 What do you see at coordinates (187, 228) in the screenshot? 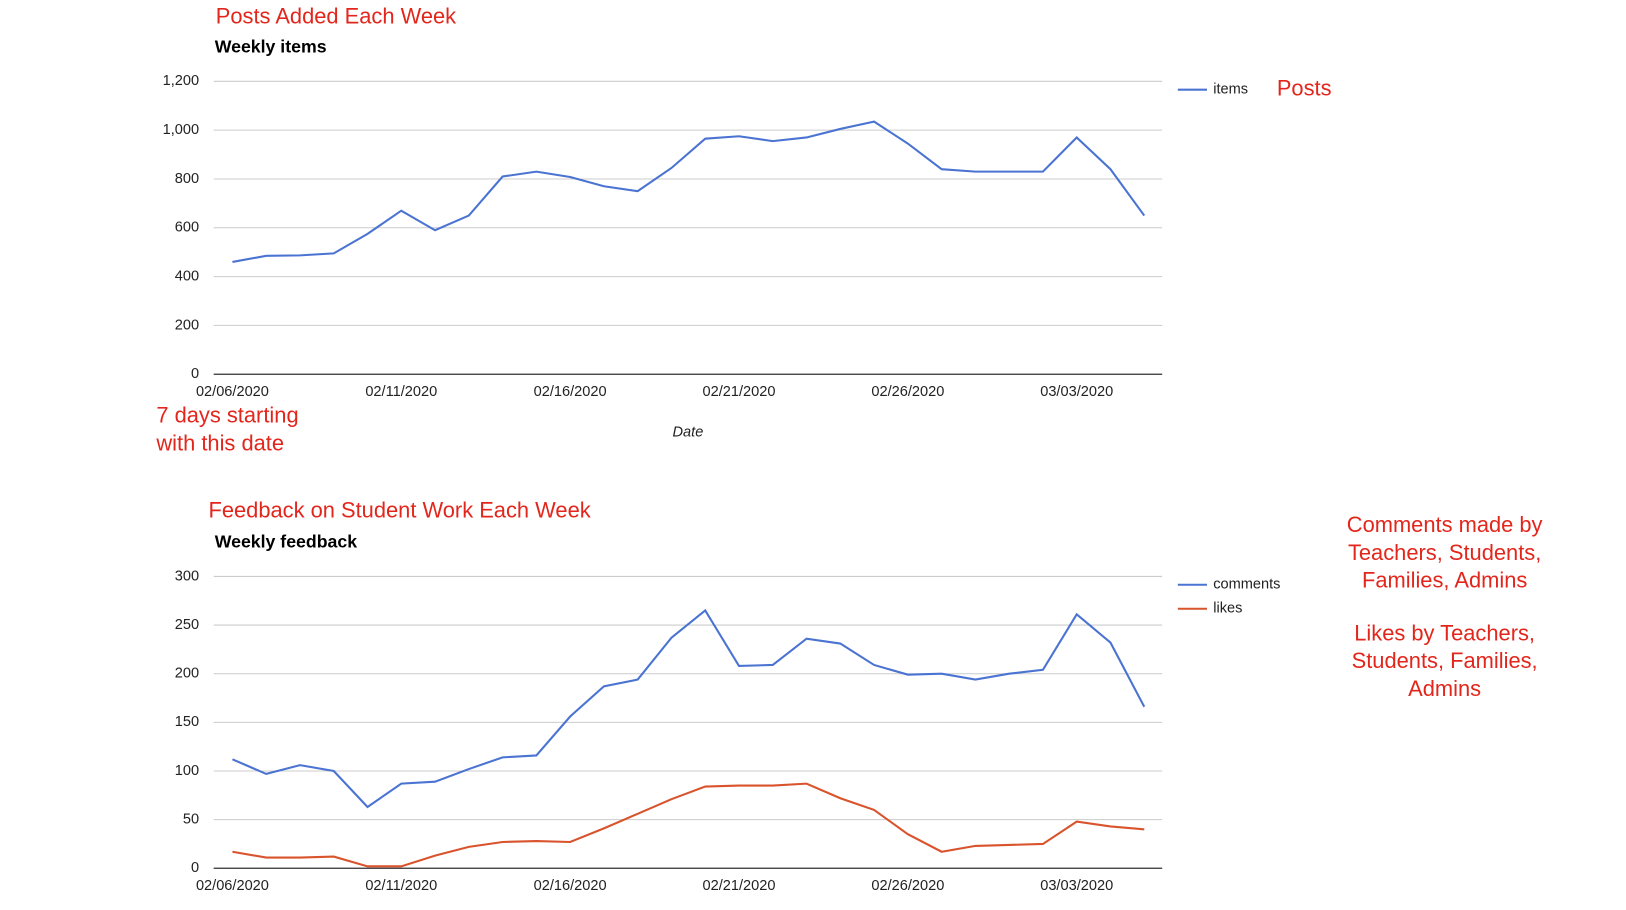
I see `y-tick-label: 600` at bounding box center [187, 228].